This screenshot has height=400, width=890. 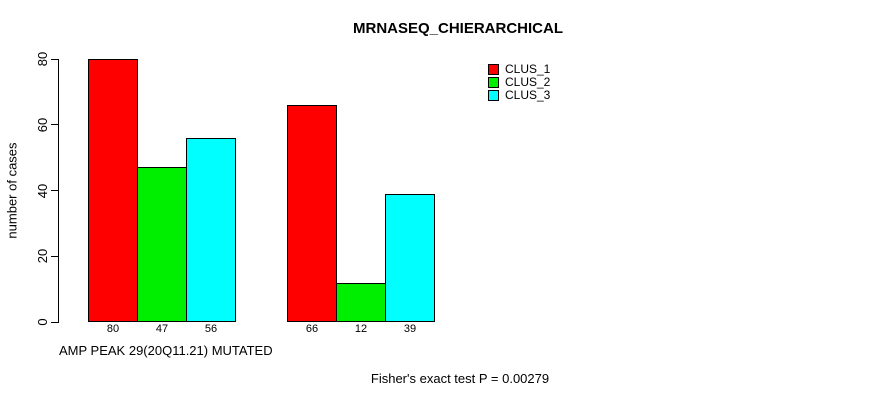 I want to click on bar-value-label: 47, so click(x=162, y=329).